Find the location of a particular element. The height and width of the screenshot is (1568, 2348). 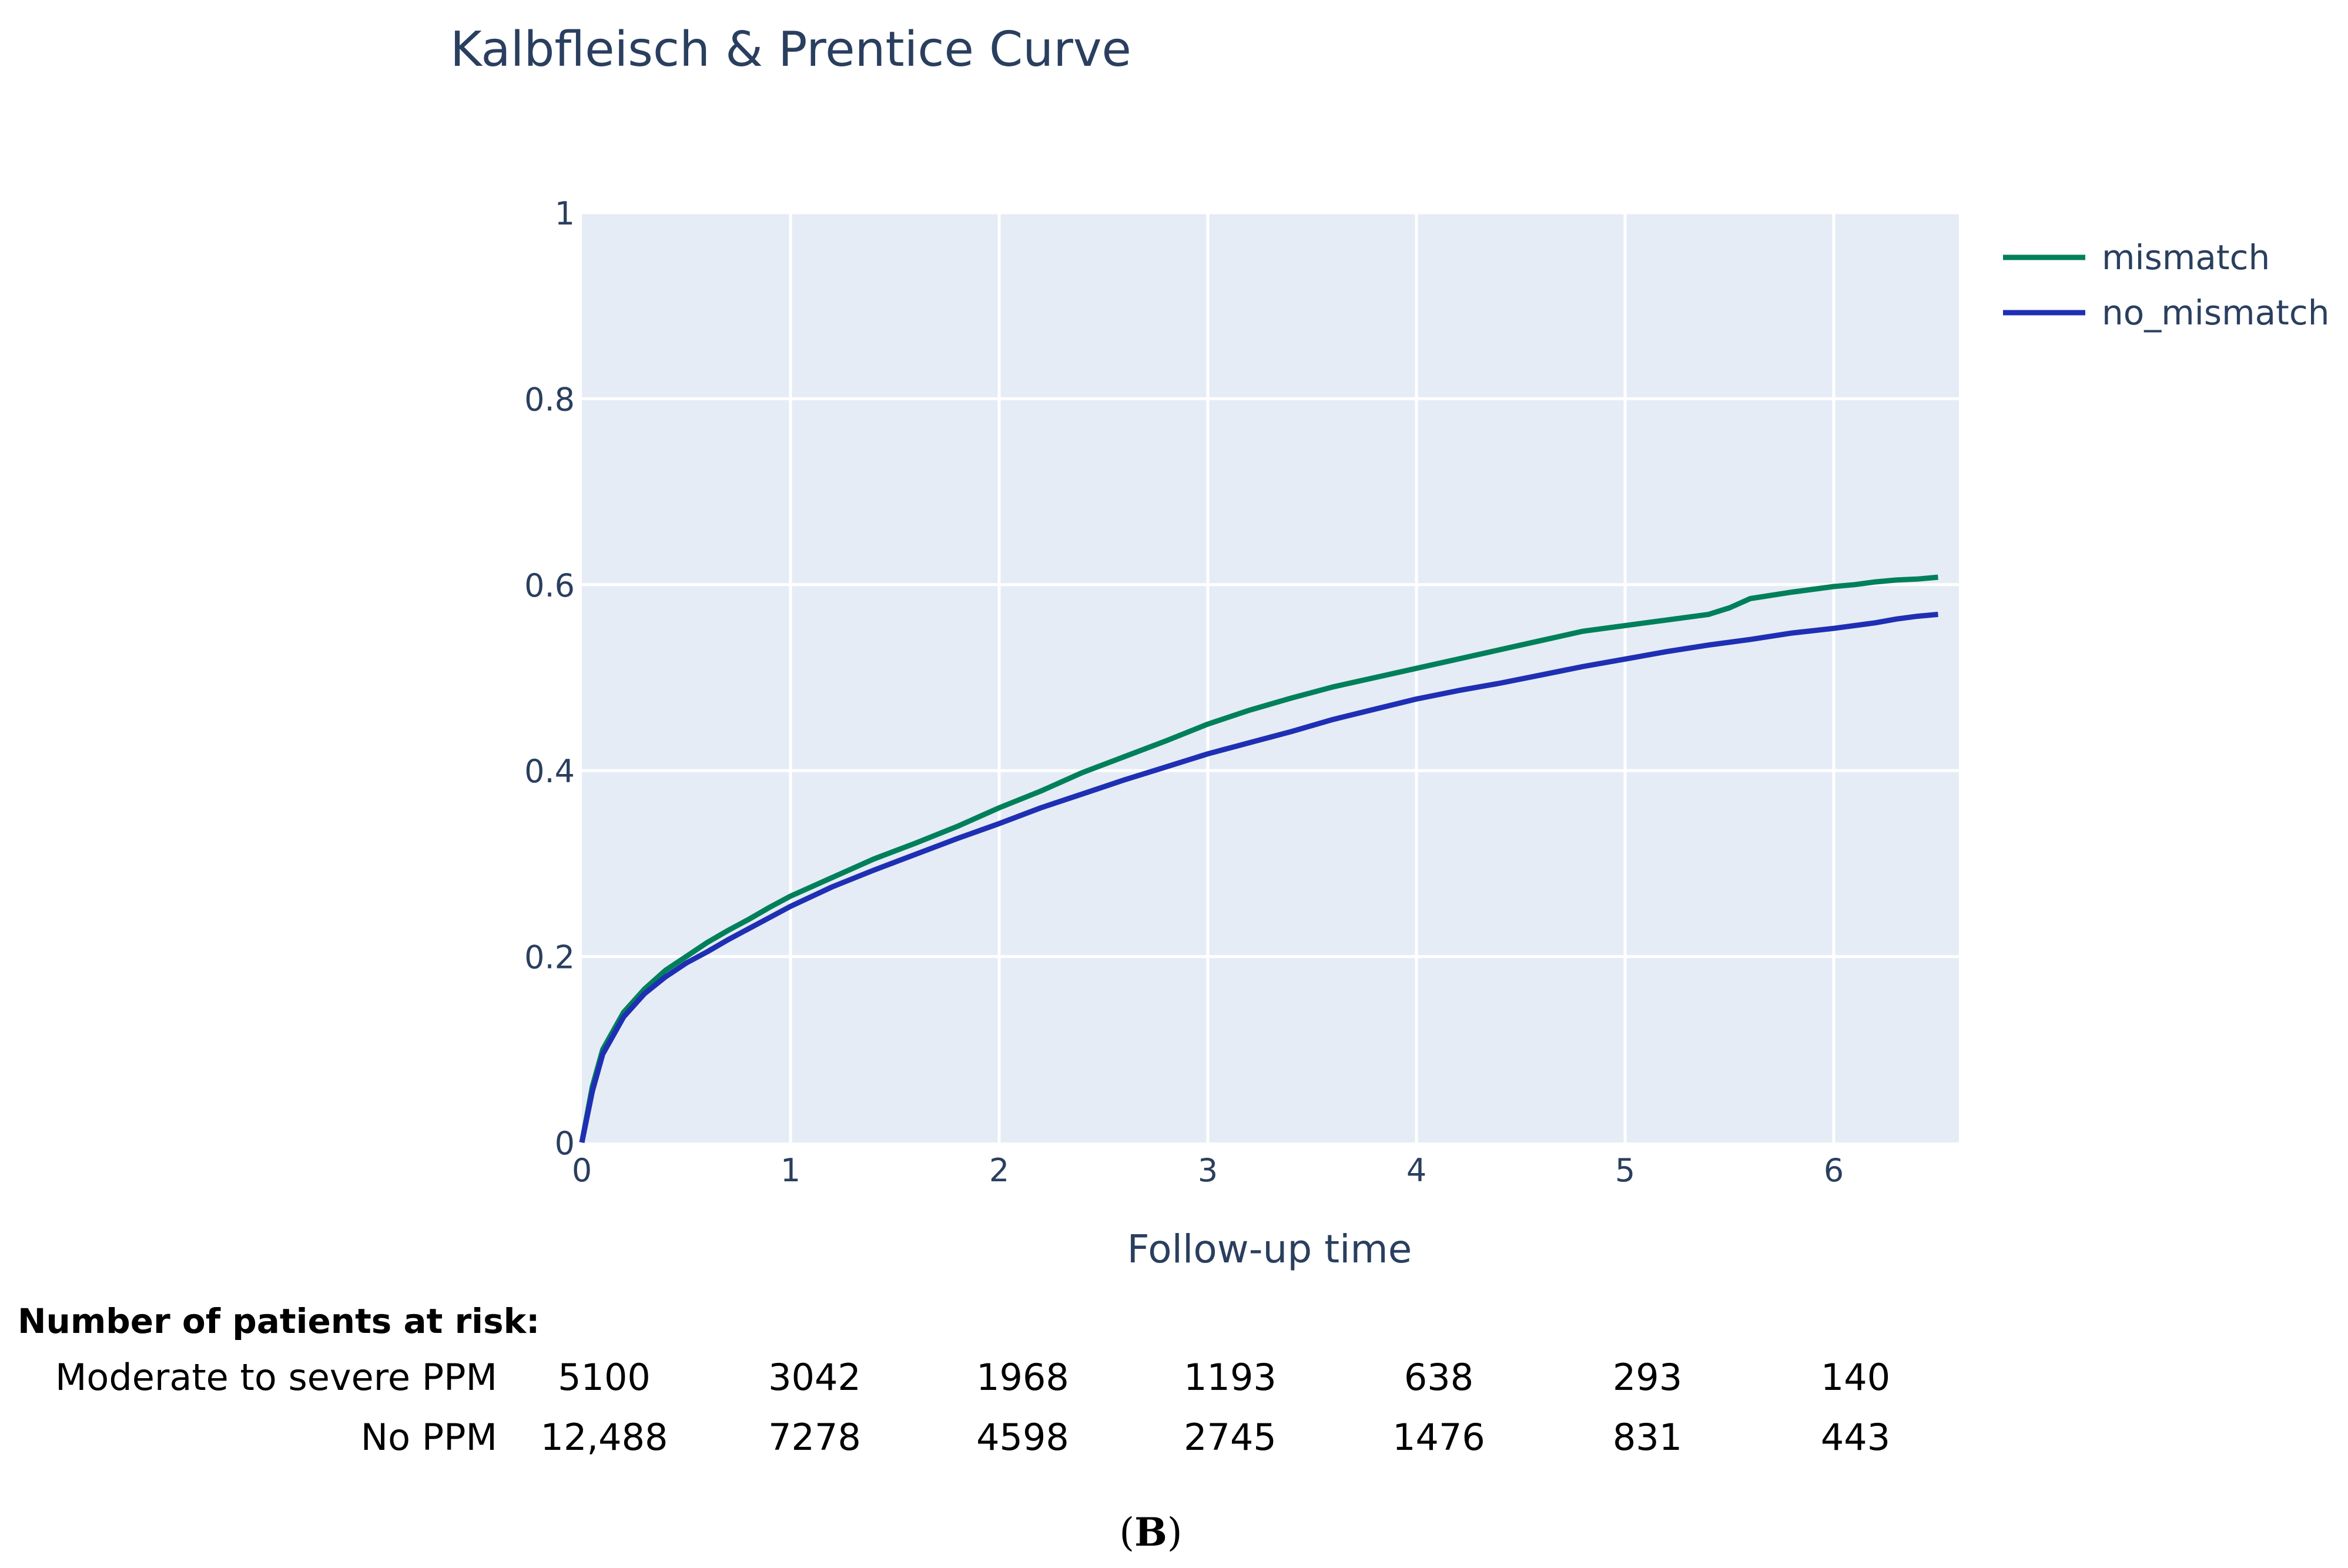

risk-cell: 140 is located at coordinates (1856, 1378).